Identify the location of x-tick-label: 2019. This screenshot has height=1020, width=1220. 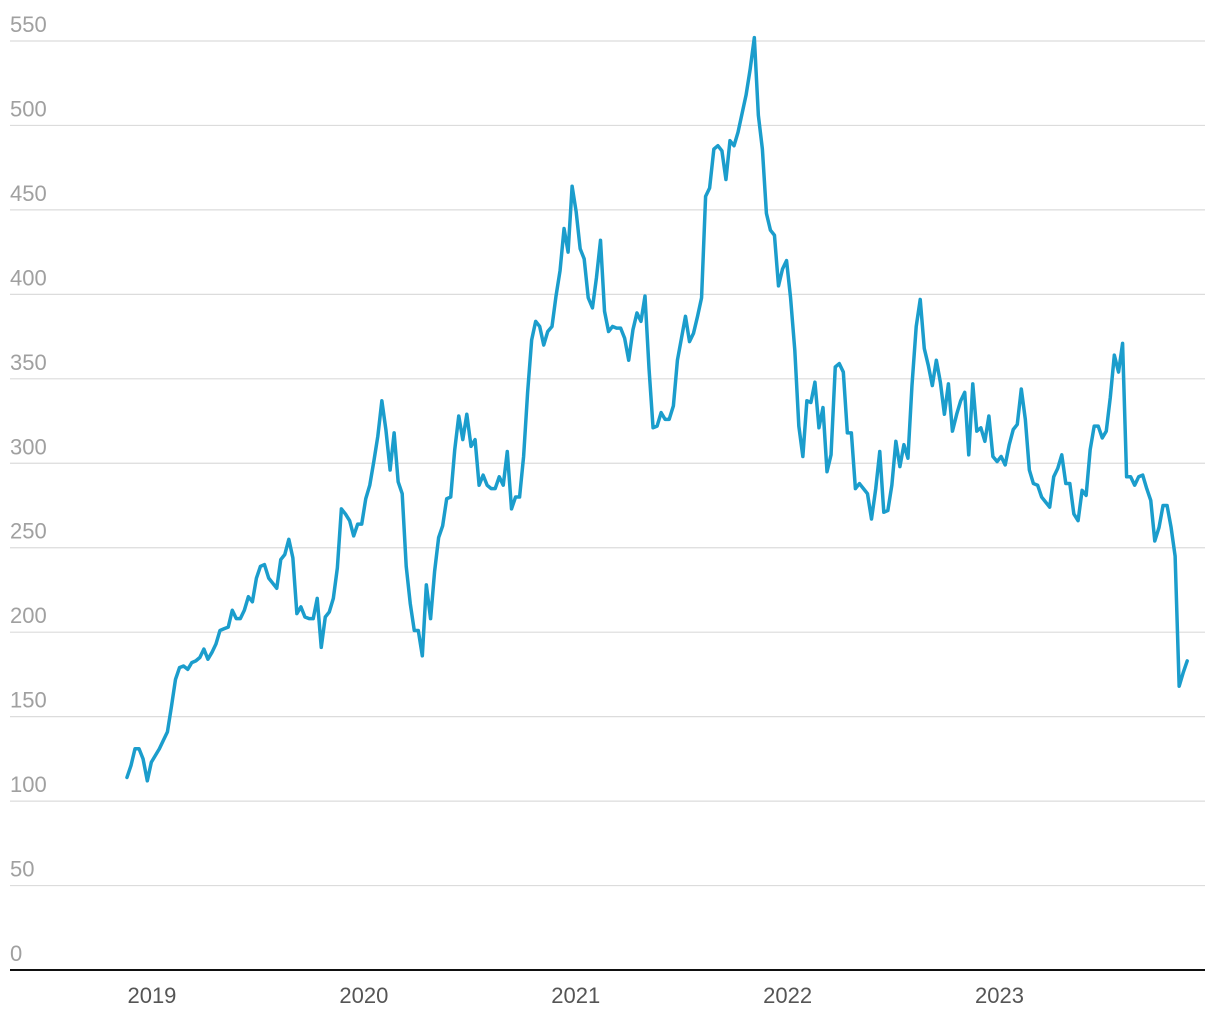
(151, 995).